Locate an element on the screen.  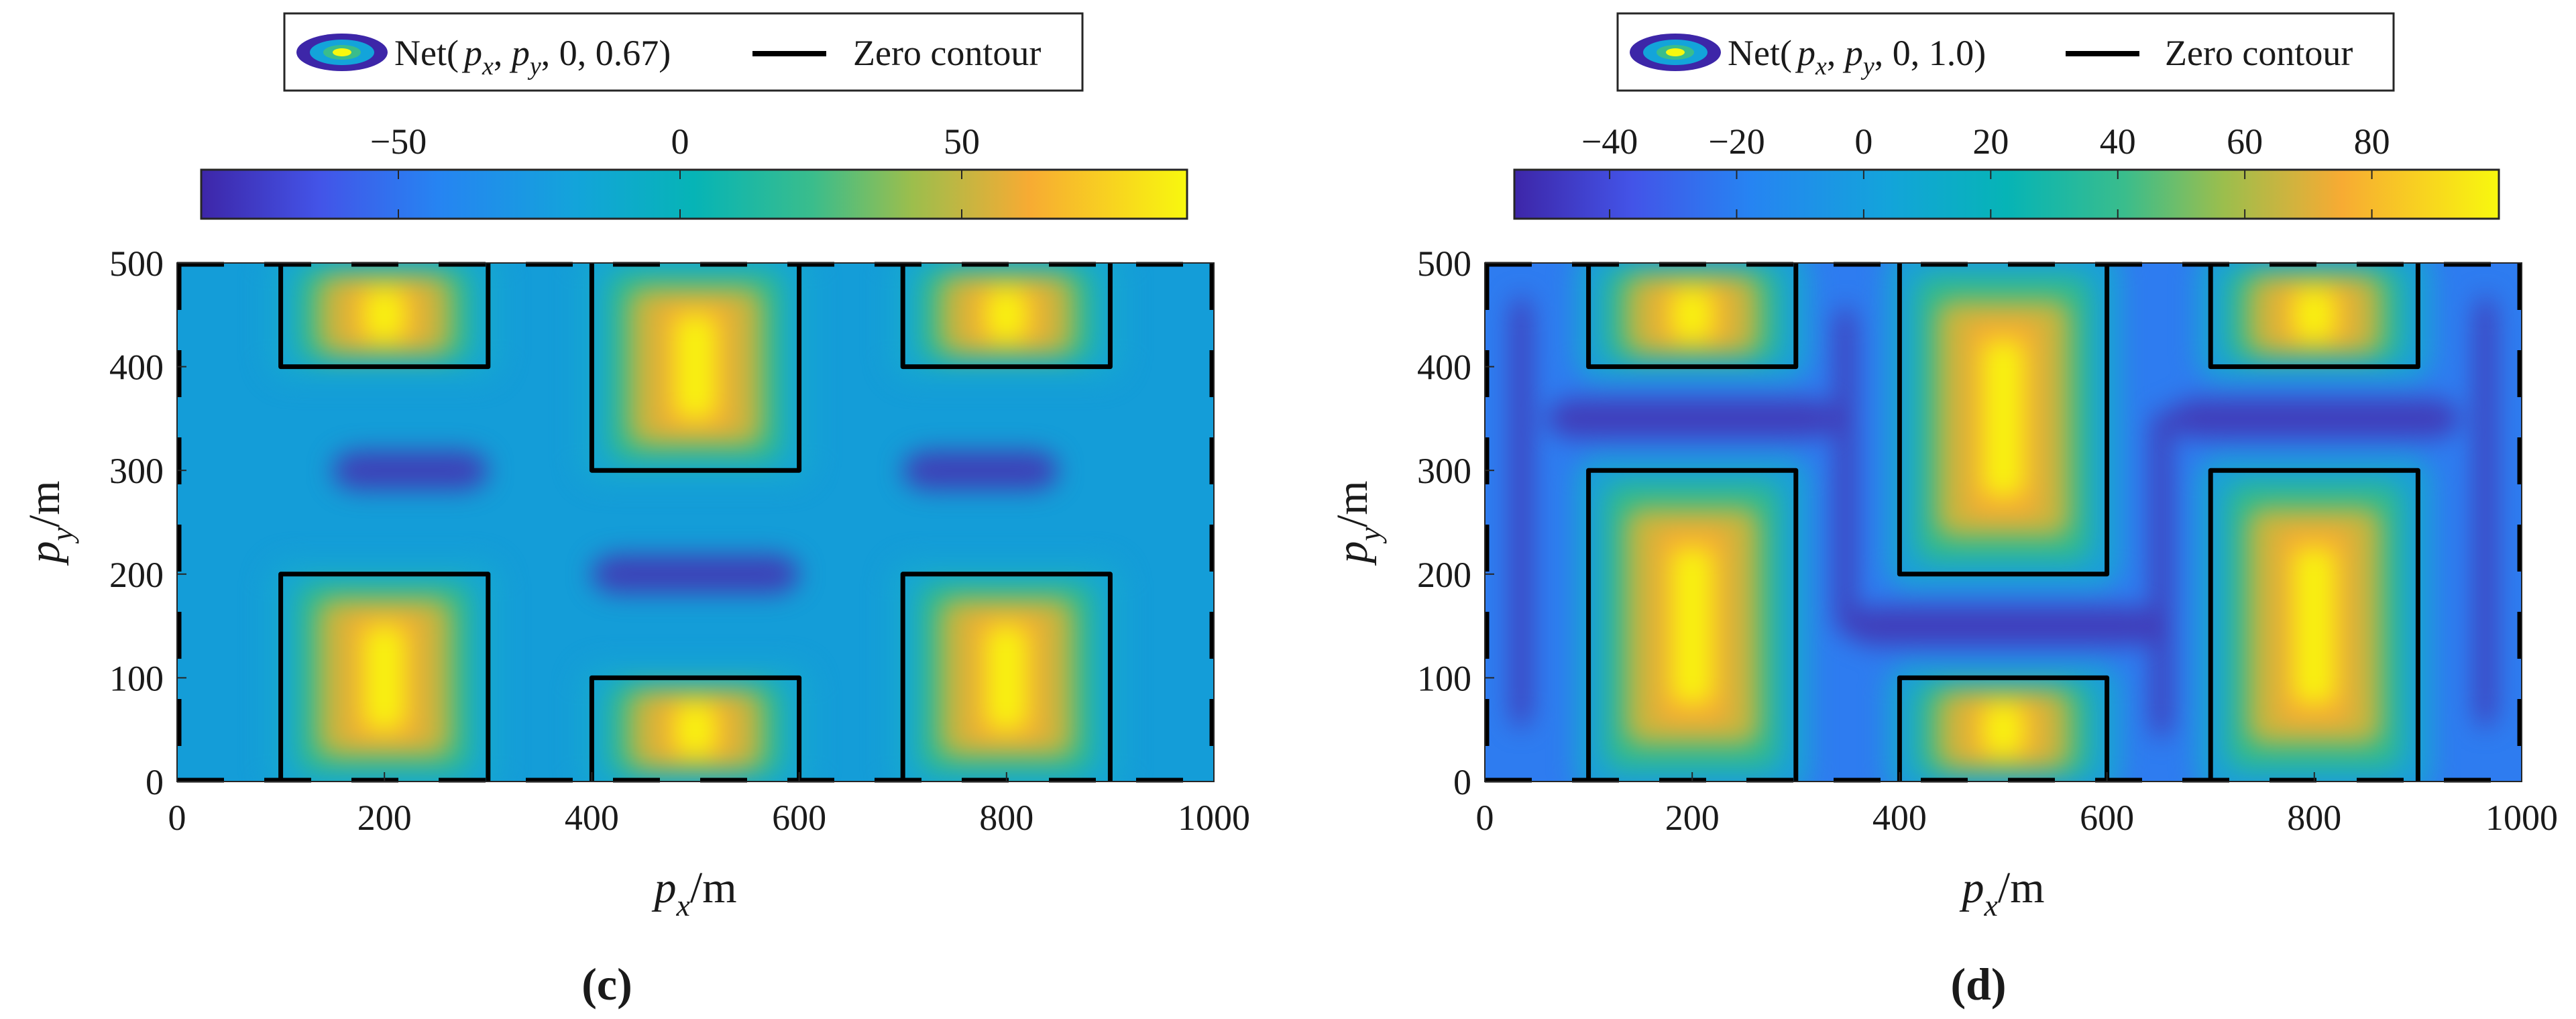
legend-series-label: Net(px, py, 0, 1.0) is located at coordinates (1857, 57).